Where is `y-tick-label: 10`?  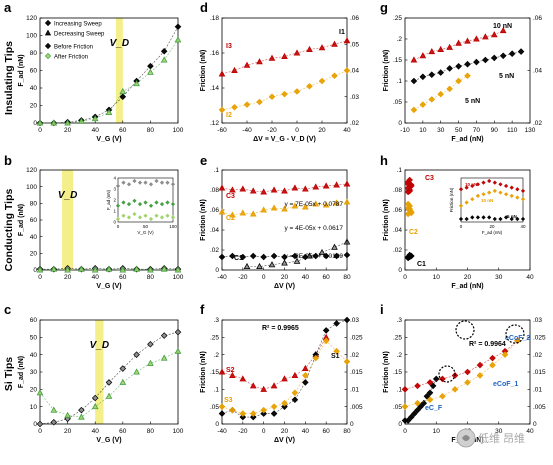 y-tick-label: 10 is located at coordinates (34, 407).